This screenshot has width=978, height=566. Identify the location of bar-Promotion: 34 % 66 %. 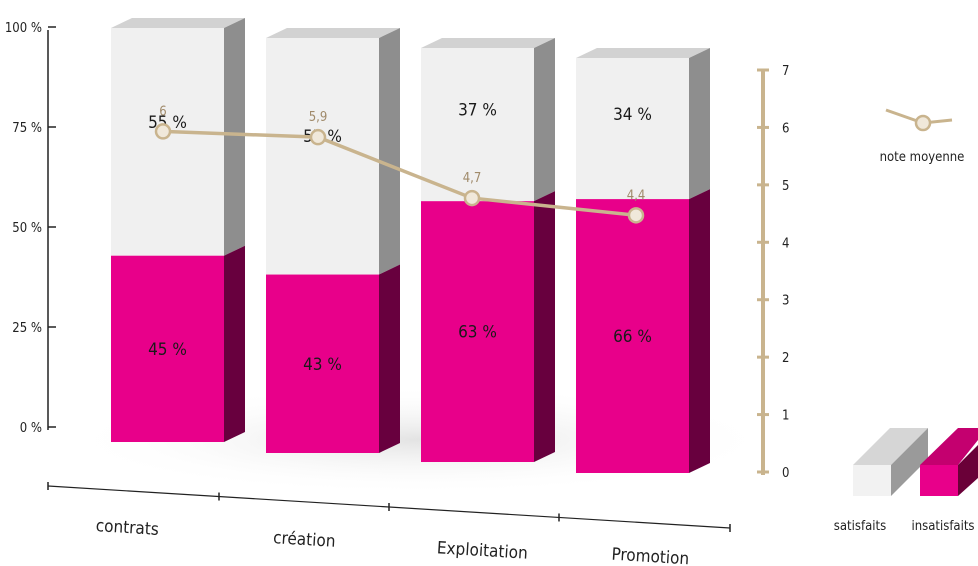
(643, 260).